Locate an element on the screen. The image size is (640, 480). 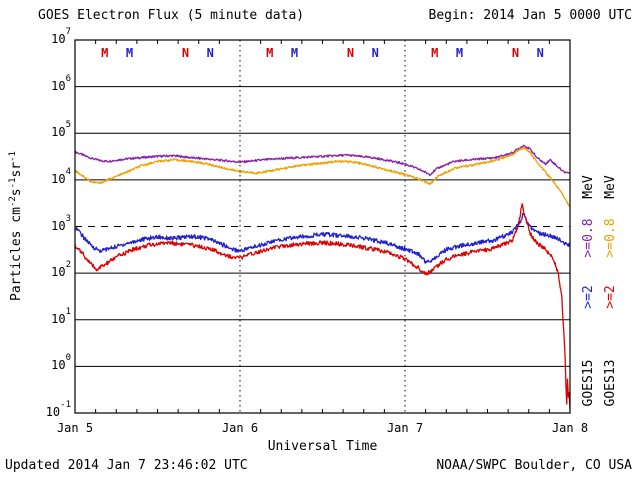
legend-goes15-entry-1: >=0.8 is located at coordinates (588, 237).